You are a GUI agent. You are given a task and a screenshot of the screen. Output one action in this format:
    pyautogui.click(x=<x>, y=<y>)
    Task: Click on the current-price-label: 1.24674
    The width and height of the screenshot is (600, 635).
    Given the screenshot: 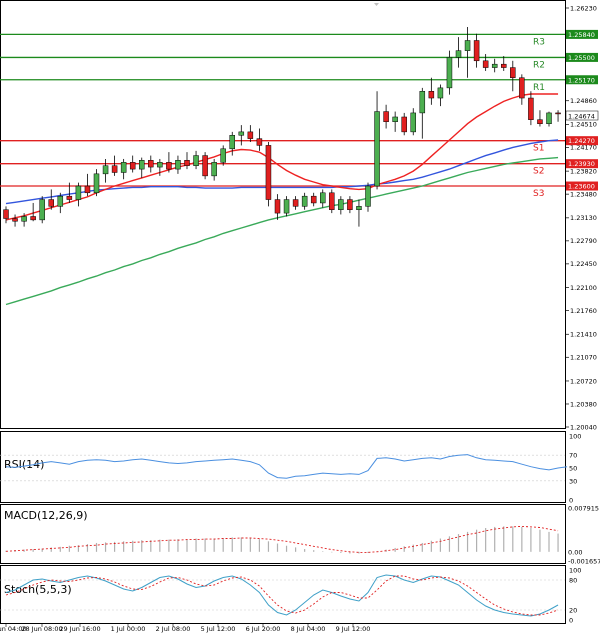 What is the action you would take?
    pyautogui.click(x=581, y=117)
    